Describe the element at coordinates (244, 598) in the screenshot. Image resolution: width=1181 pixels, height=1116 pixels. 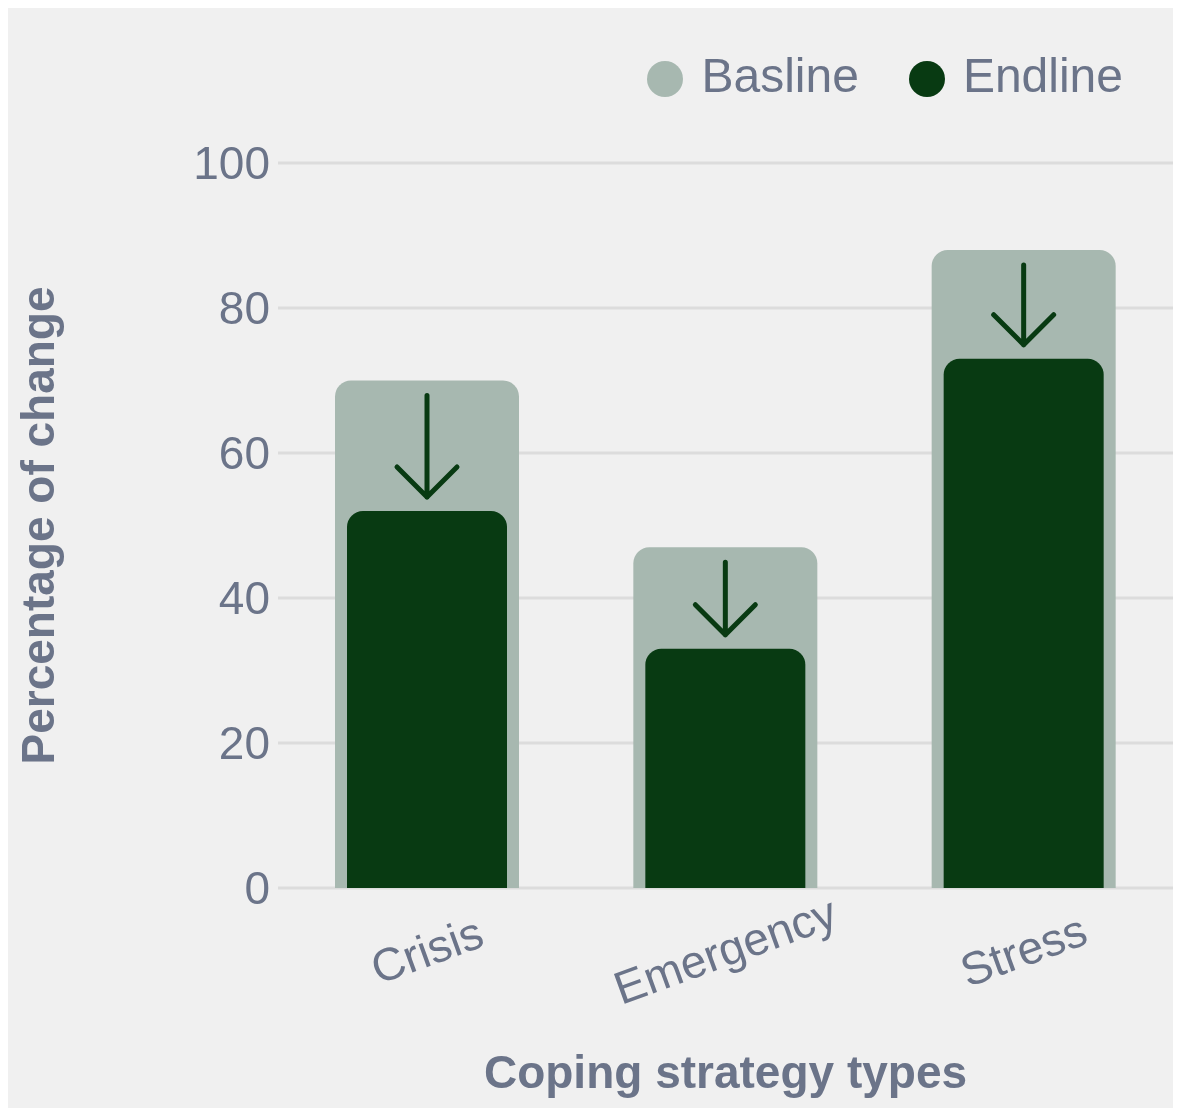
I see `y-tick-label: 40` at that location.